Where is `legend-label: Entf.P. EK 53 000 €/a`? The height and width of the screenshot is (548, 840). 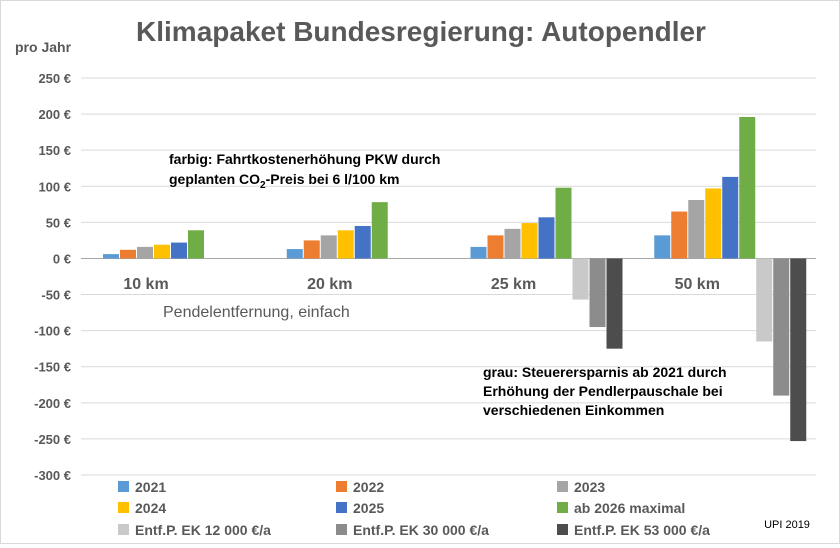 legend-label: Entf.P. EK 53 000 €/a is located at coordinates (642, 530).